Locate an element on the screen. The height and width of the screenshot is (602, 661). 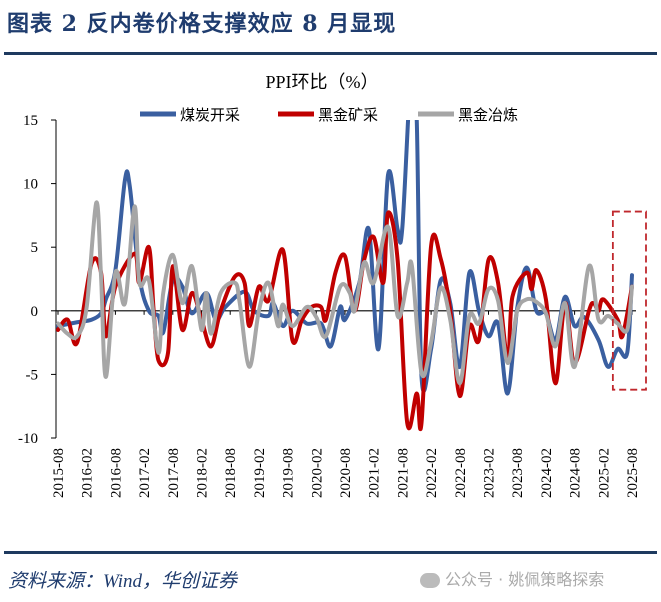
x-tick-label: 2025-08 is located at coordinates (633, 473).